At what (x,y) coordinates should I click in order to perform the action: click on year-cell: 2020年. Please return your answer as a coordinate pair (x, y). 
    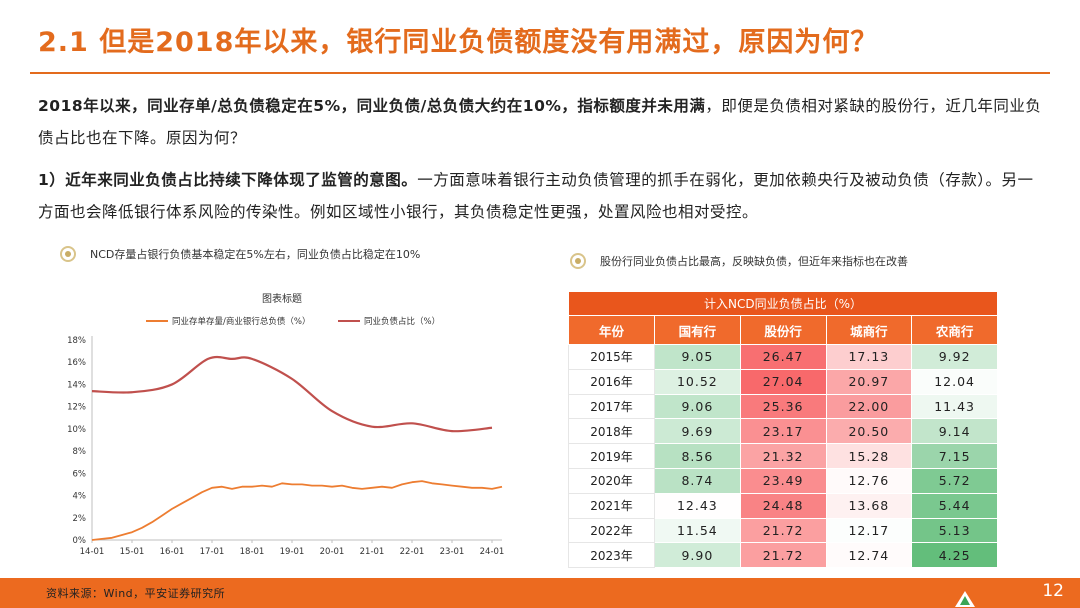
    Looking at the image, I should click on (611, 480).